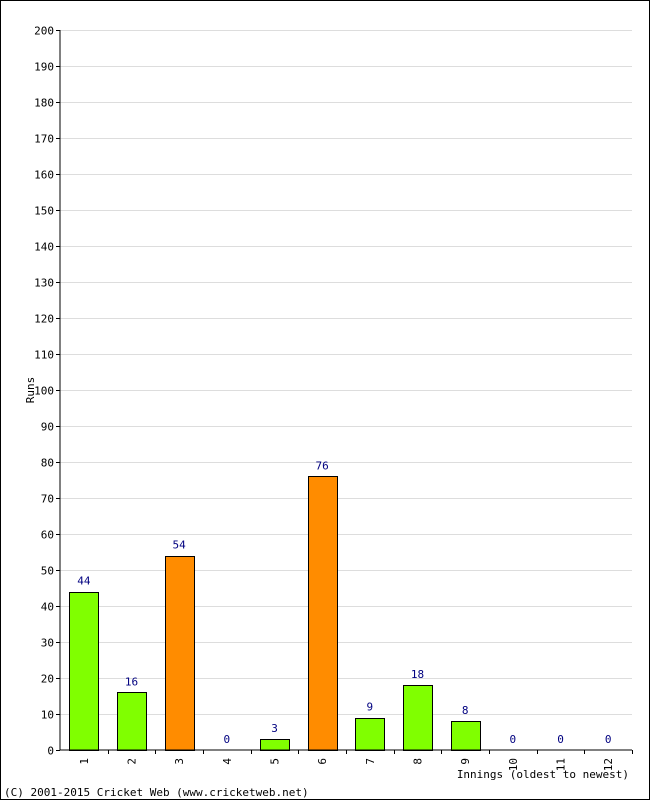  Describe the element at coordinates (465, 710) in the screenshot. I see `bar-value-label: 8` at that location.